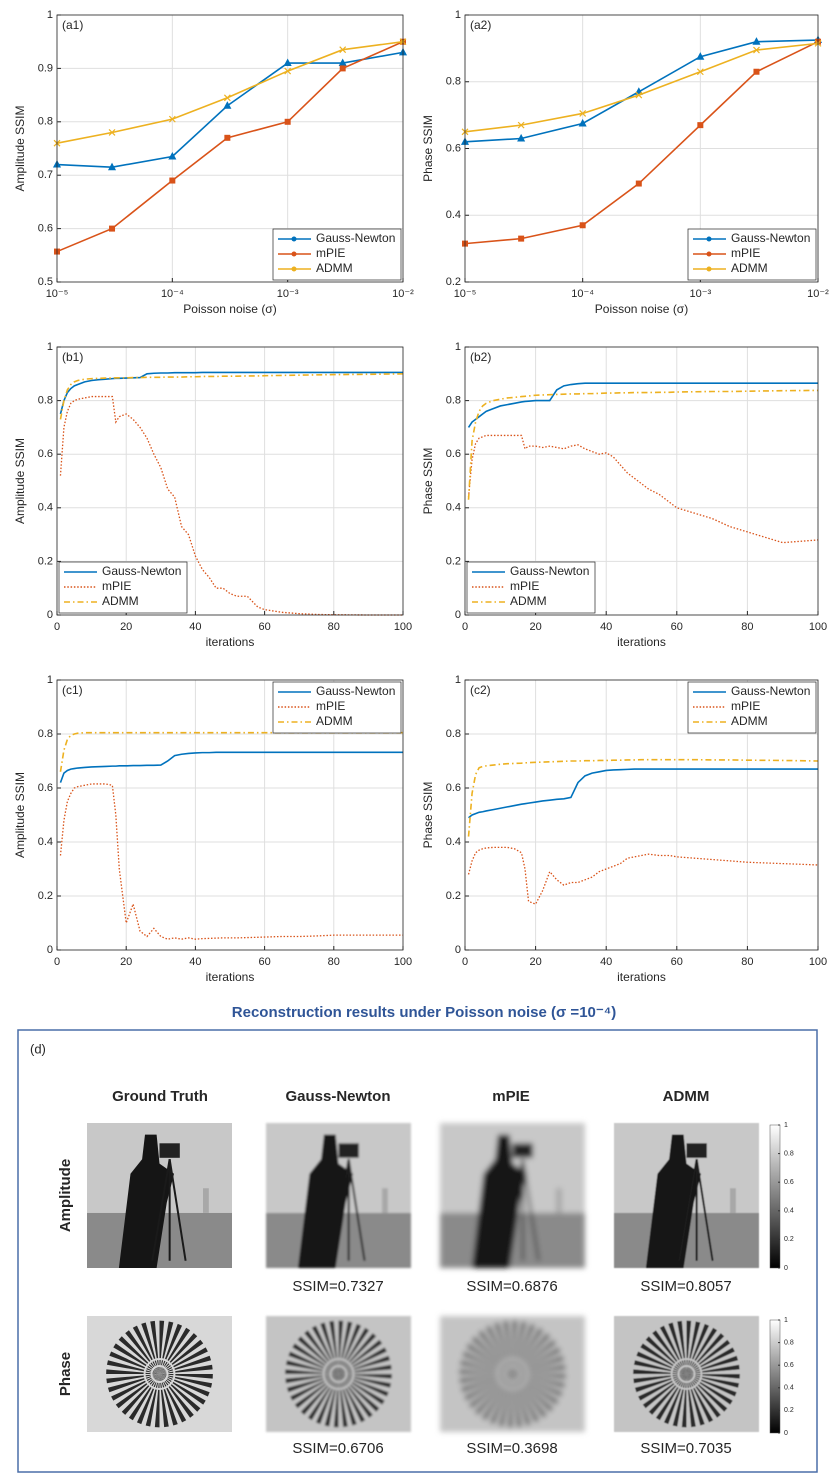 The height and width of the screenshot is (1479, 831). Describe the element at coordinates (499, 1201) in the screenshot. I see `figure` at that location.